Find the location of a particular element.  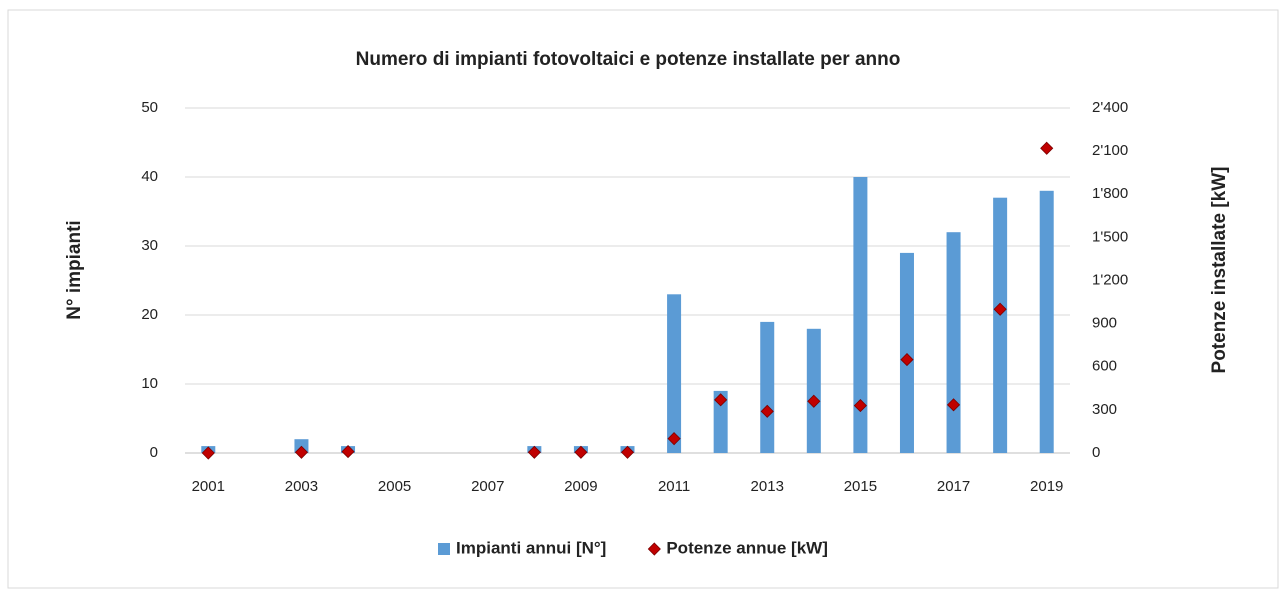

legend-label: Impianti annui [N°] is located at coordinates (531, 547).